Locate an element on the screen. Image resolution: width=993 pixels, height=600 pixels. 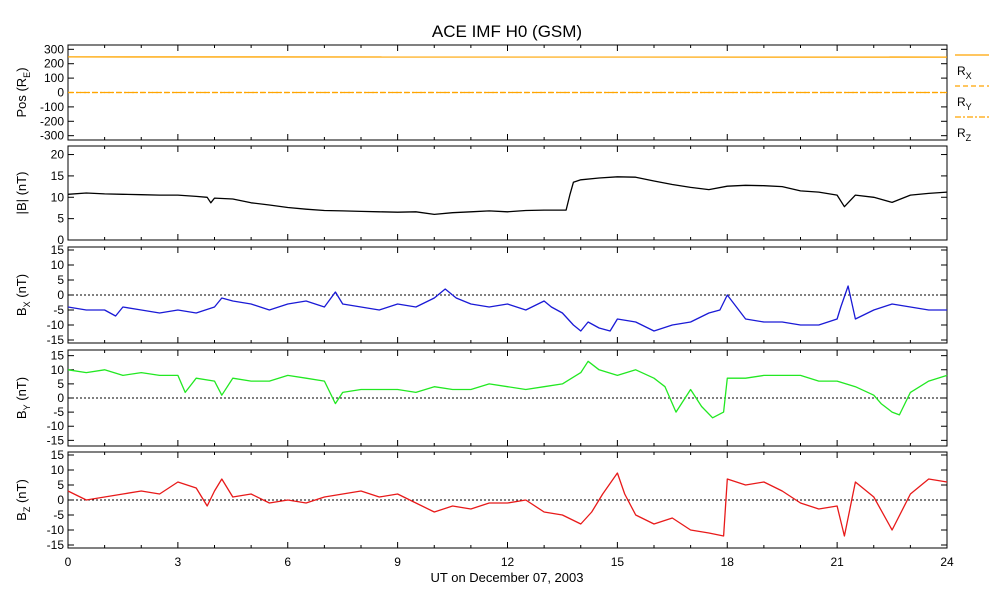
y-axis-label-by: BY (nT) is located at coordinates (23, 398).